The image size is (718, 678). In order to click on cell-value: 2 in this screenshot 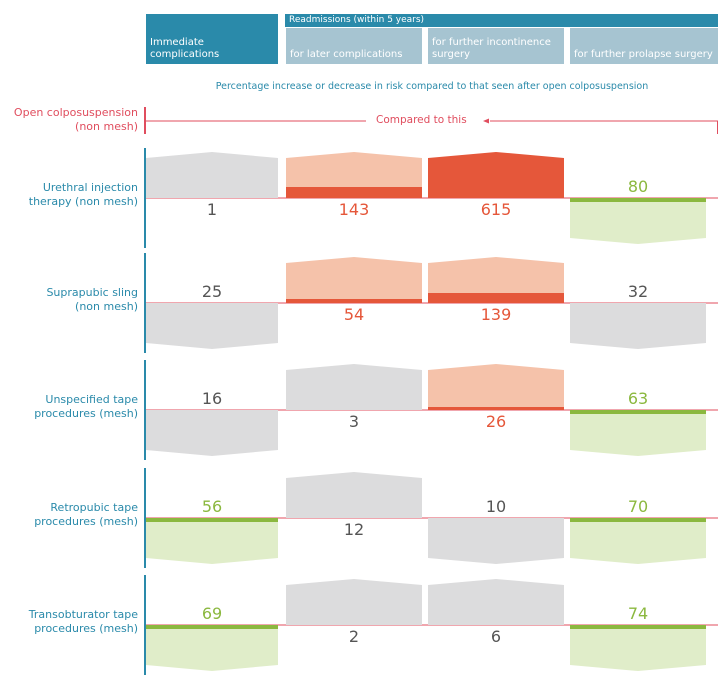, I will do `click(354, 636)`.